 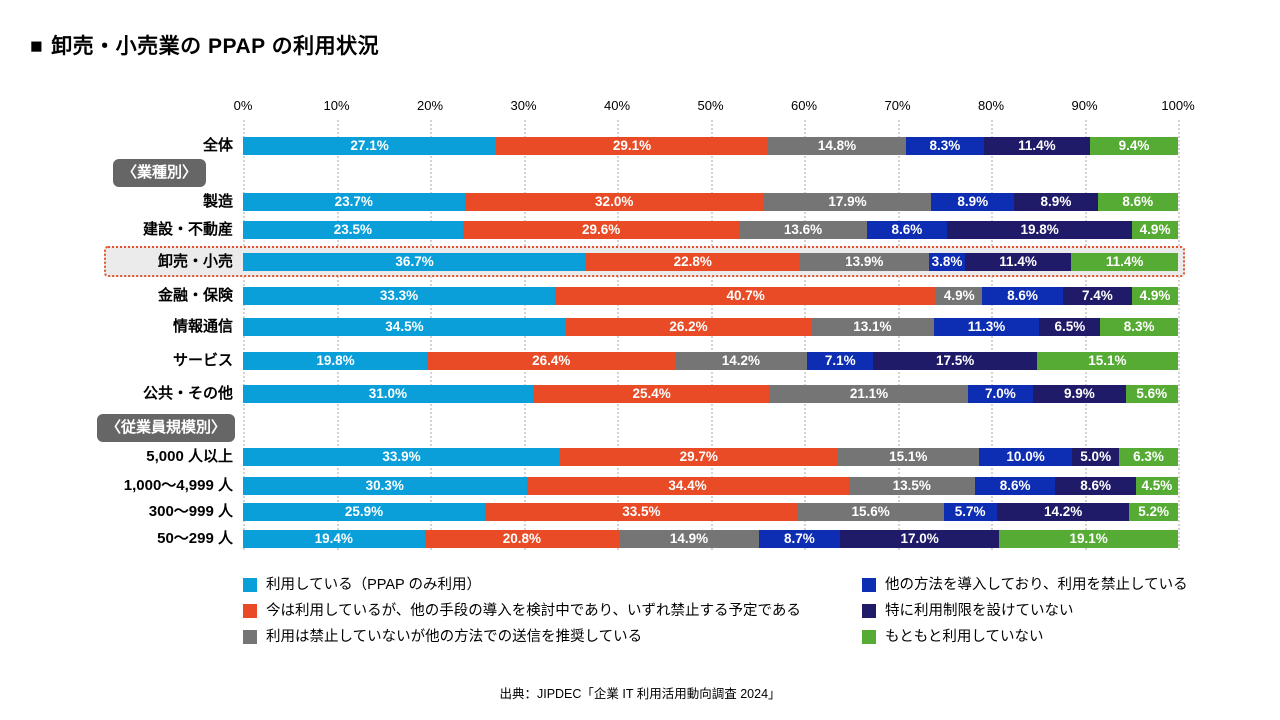 What do you see at coordinates (1037, 146) in the screenshot?
I see `bar-segment: 11.4%` at bounding box center [1037, 146].